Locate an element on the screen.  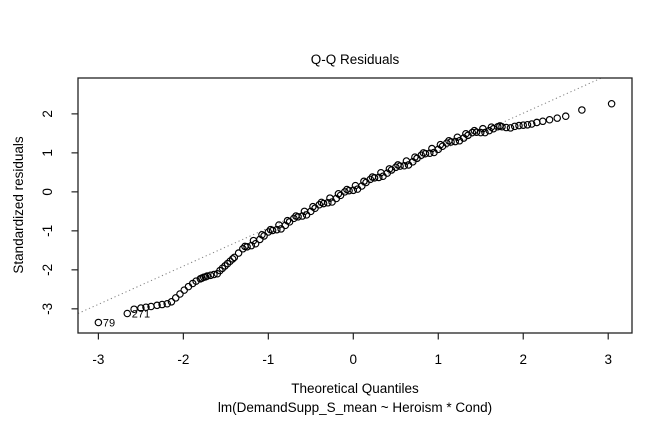
plot-title: Q-Q Residuals is located at coordinates (355, 59).